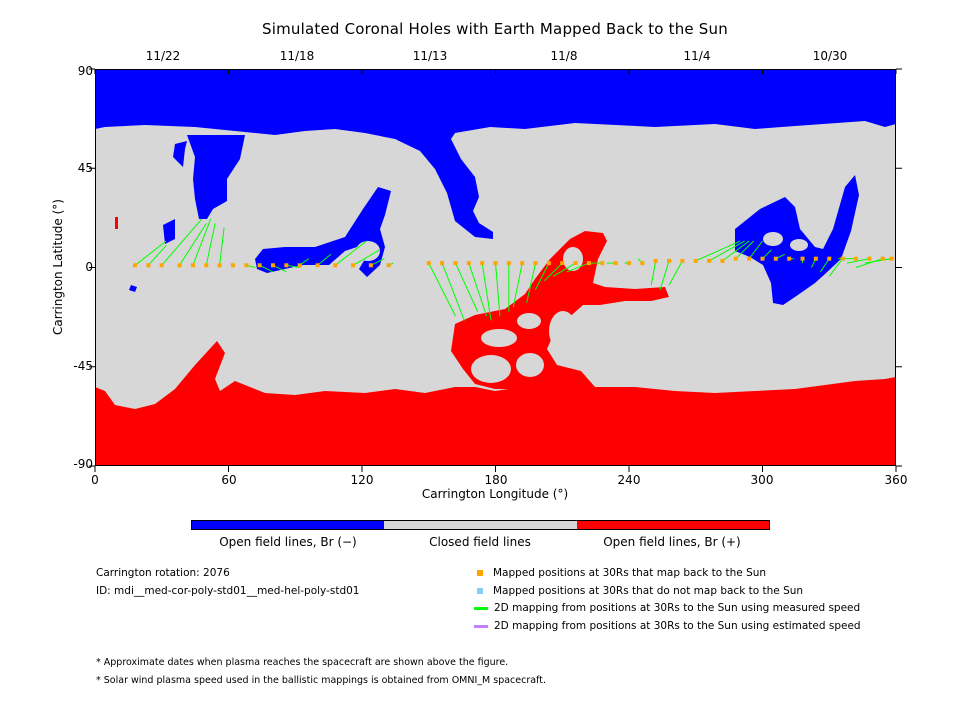 The width and height of the screenshot is (960, 720). What do you see at coordinates (83, 366) in the screenshot?
I see `y-tick-label: -45` at bounding box center [83, 366].